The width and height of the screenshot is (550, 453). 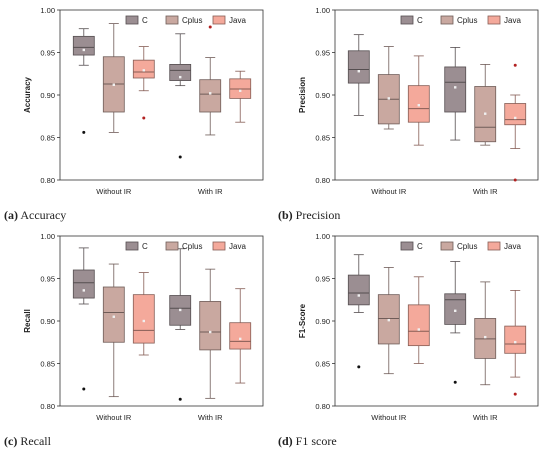 What do you see at coordinates (318, 215) in the screenshot?
I see `panel-caption-text: Precision` at bounding box center [318, 215].